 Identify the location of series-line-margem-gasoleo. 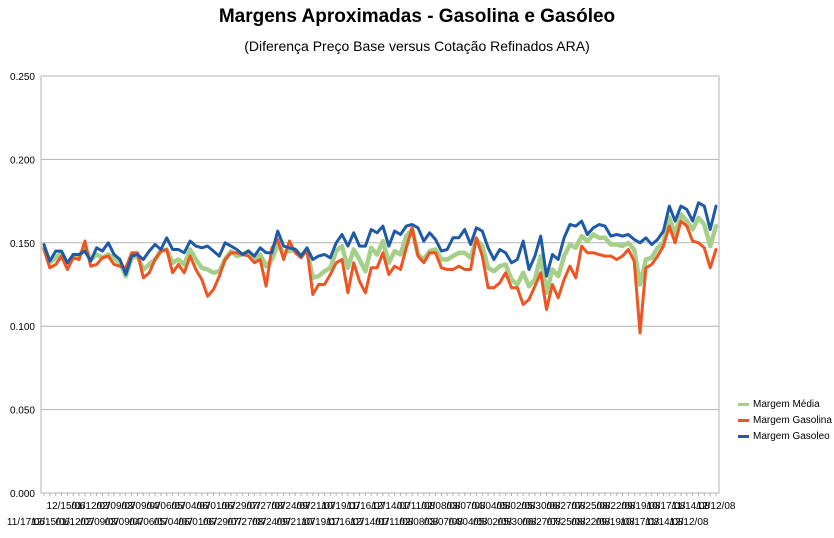
(380, 239).